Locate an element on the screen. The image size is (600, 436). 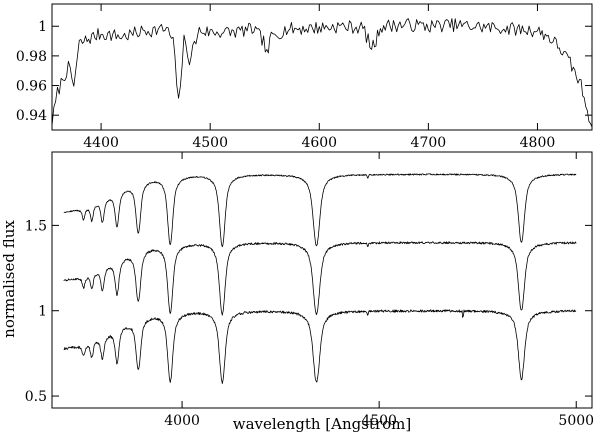
top-y-tick-label: 0.94 is located at coordinates (31, 116).